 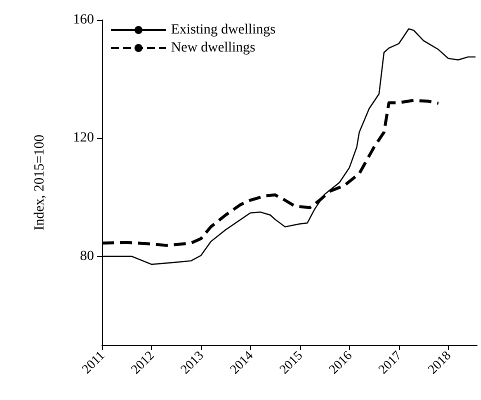 What do you see at coordinates (93, 362) in the screenshot?
I see `x-tick-label: 2011` at bounding box center [93, 362].